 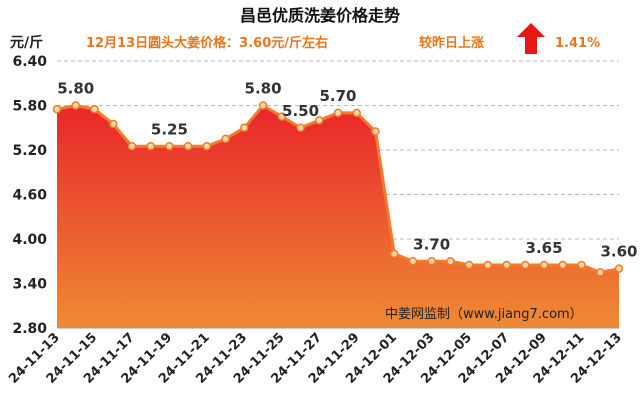 I want to click on up-arrow-icon, so click(x=531, y=38).